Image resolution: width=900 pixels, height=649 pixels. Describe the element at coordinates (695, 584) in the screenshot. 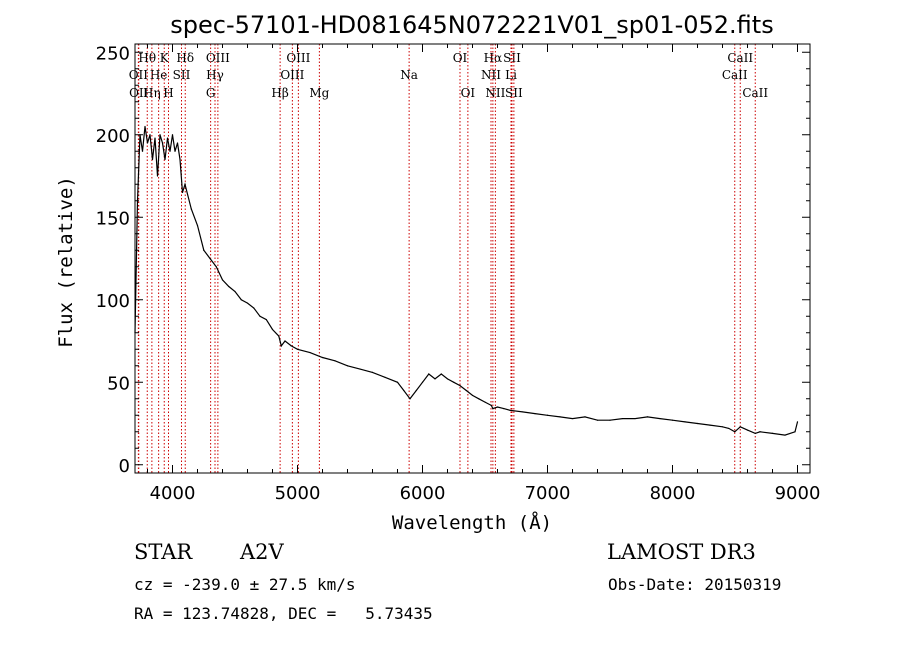

I see `obs-date: Obs-Date: 20150319` at that location.